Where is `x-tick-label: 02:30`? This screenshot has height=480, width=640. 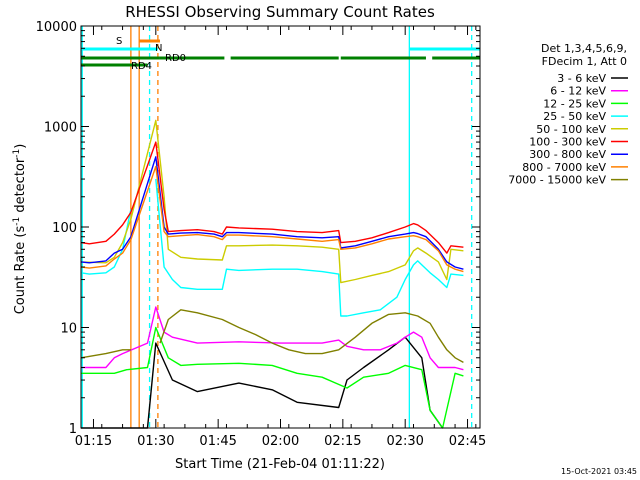 x-tick-label: 02:30 is located at coordinates (404, 441).